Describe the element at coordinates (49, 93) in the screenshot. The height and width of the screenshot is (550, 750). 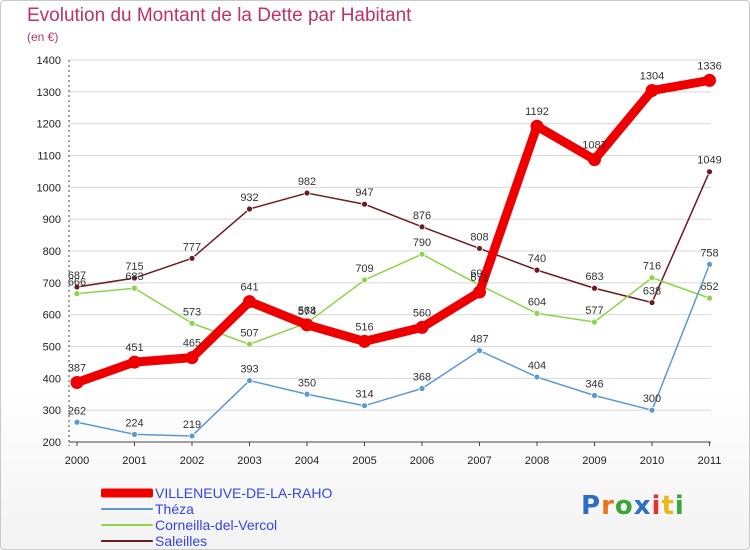
I see `y-tick-label: 1300` at that location.